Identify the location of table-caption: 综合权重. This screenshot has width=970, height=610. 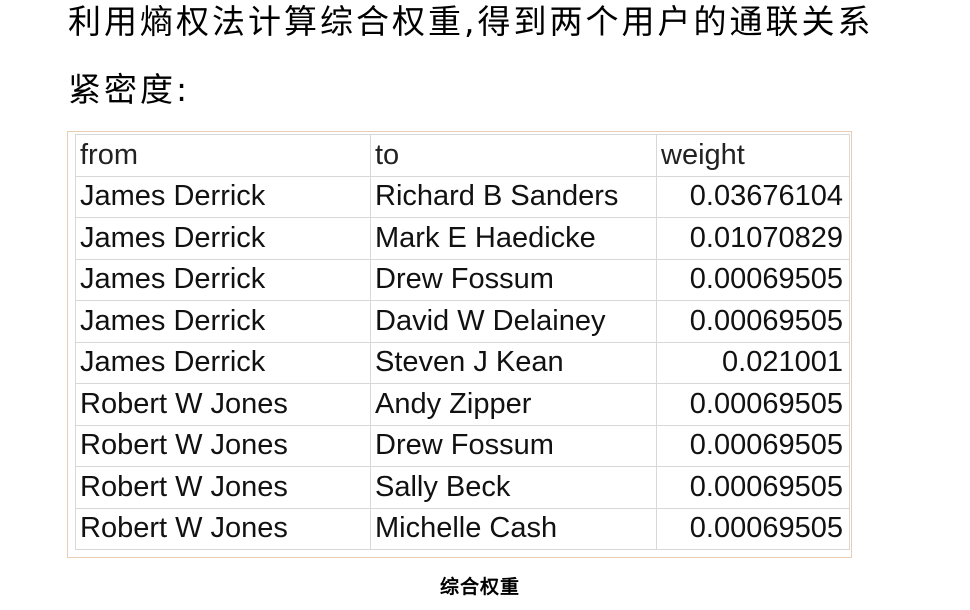
(479, 587).